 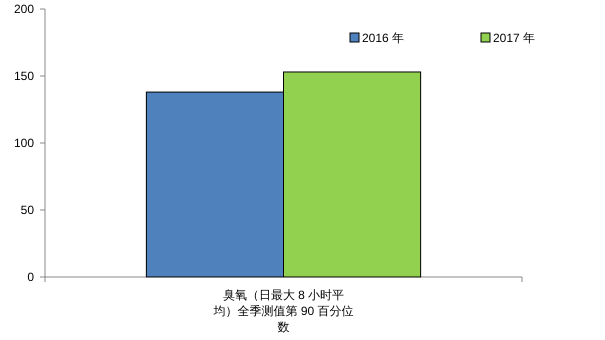 I want to click on y-tick-label: 150, so click(x=24, y=76).